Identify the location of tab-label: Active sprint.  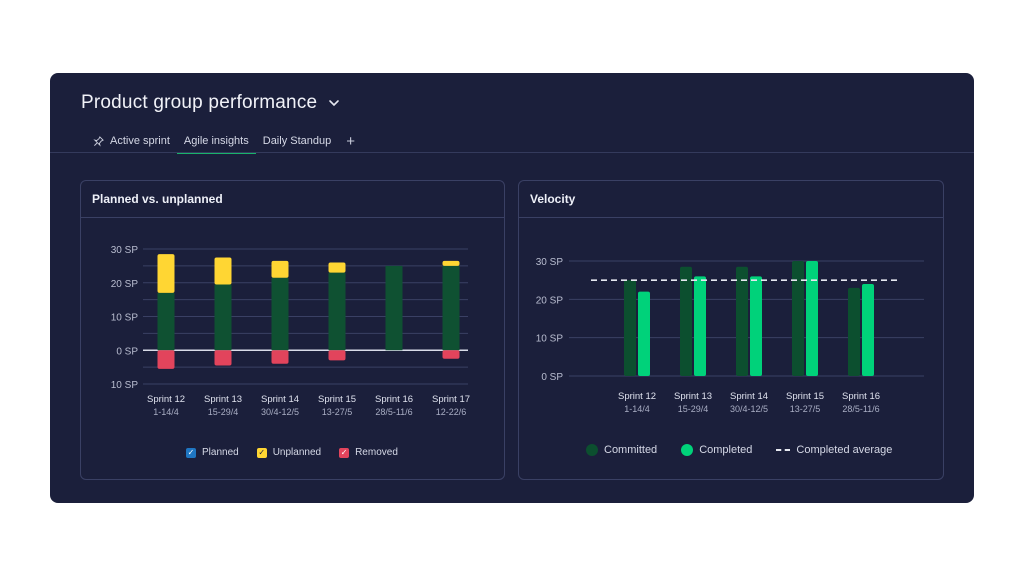
(140, 141).